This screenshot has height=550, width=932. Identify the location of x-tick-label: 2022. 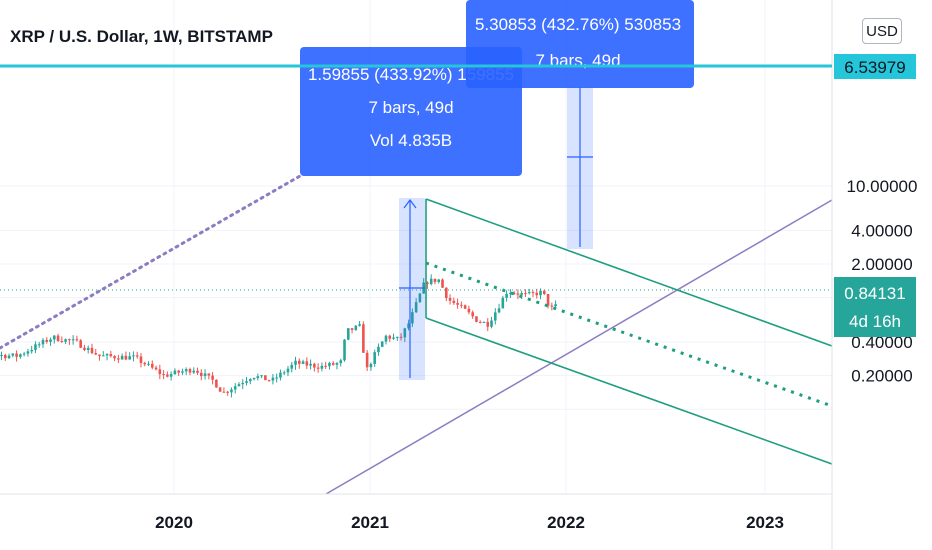
(566, 522).